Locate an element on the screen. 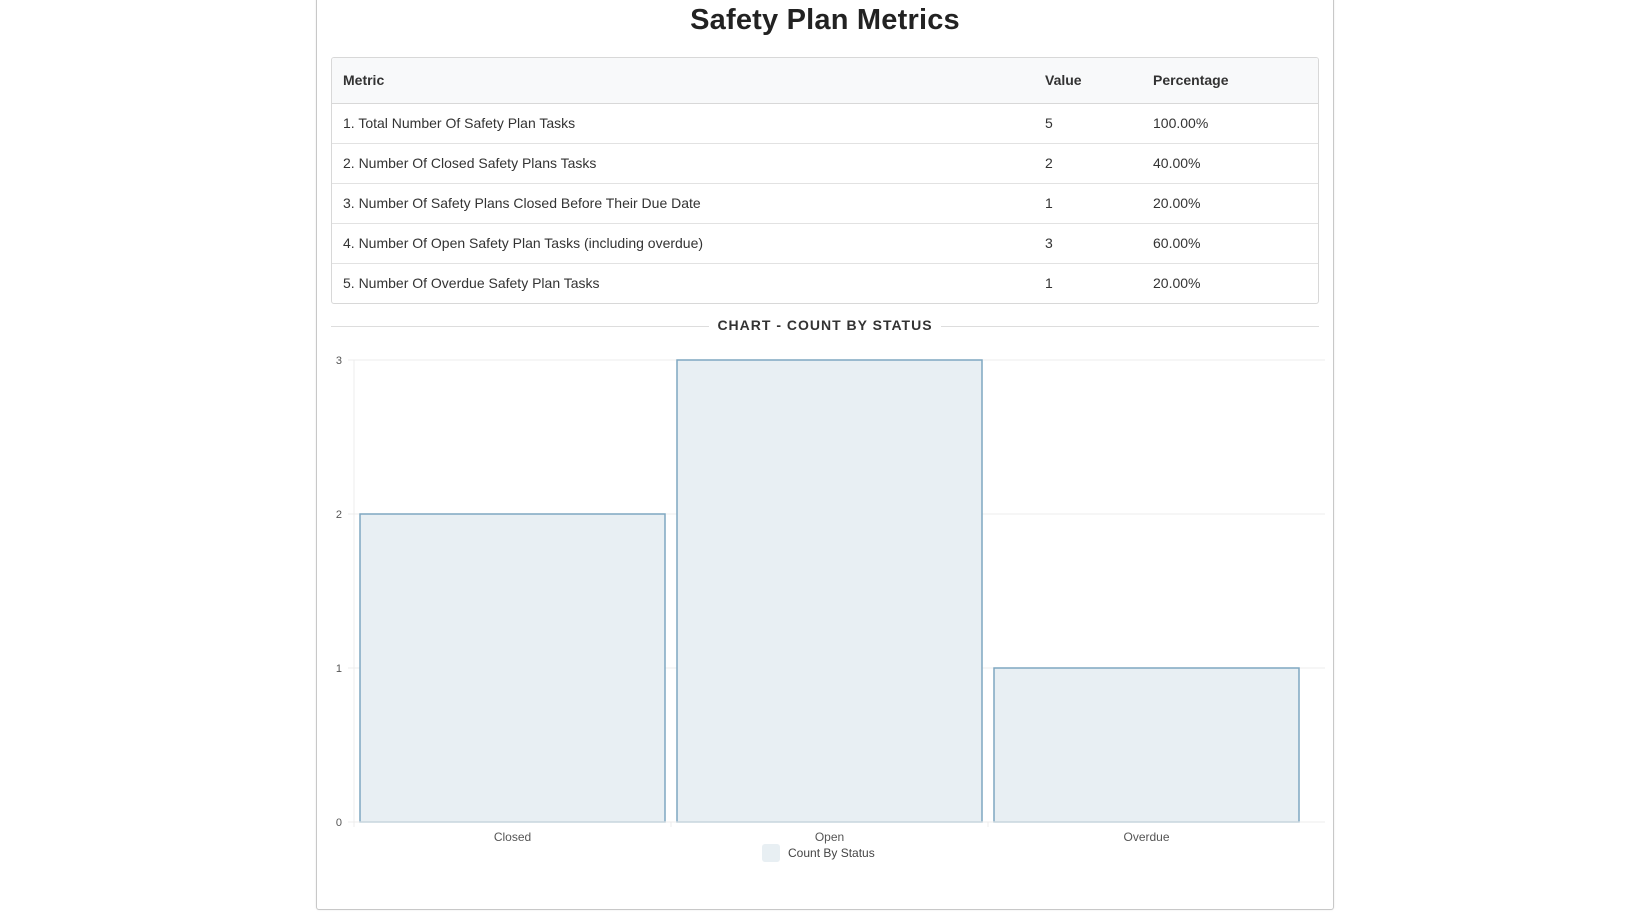 This screenshot has height=920, width=1636. x-tick-label: Open is located at coordinates (829, 837).